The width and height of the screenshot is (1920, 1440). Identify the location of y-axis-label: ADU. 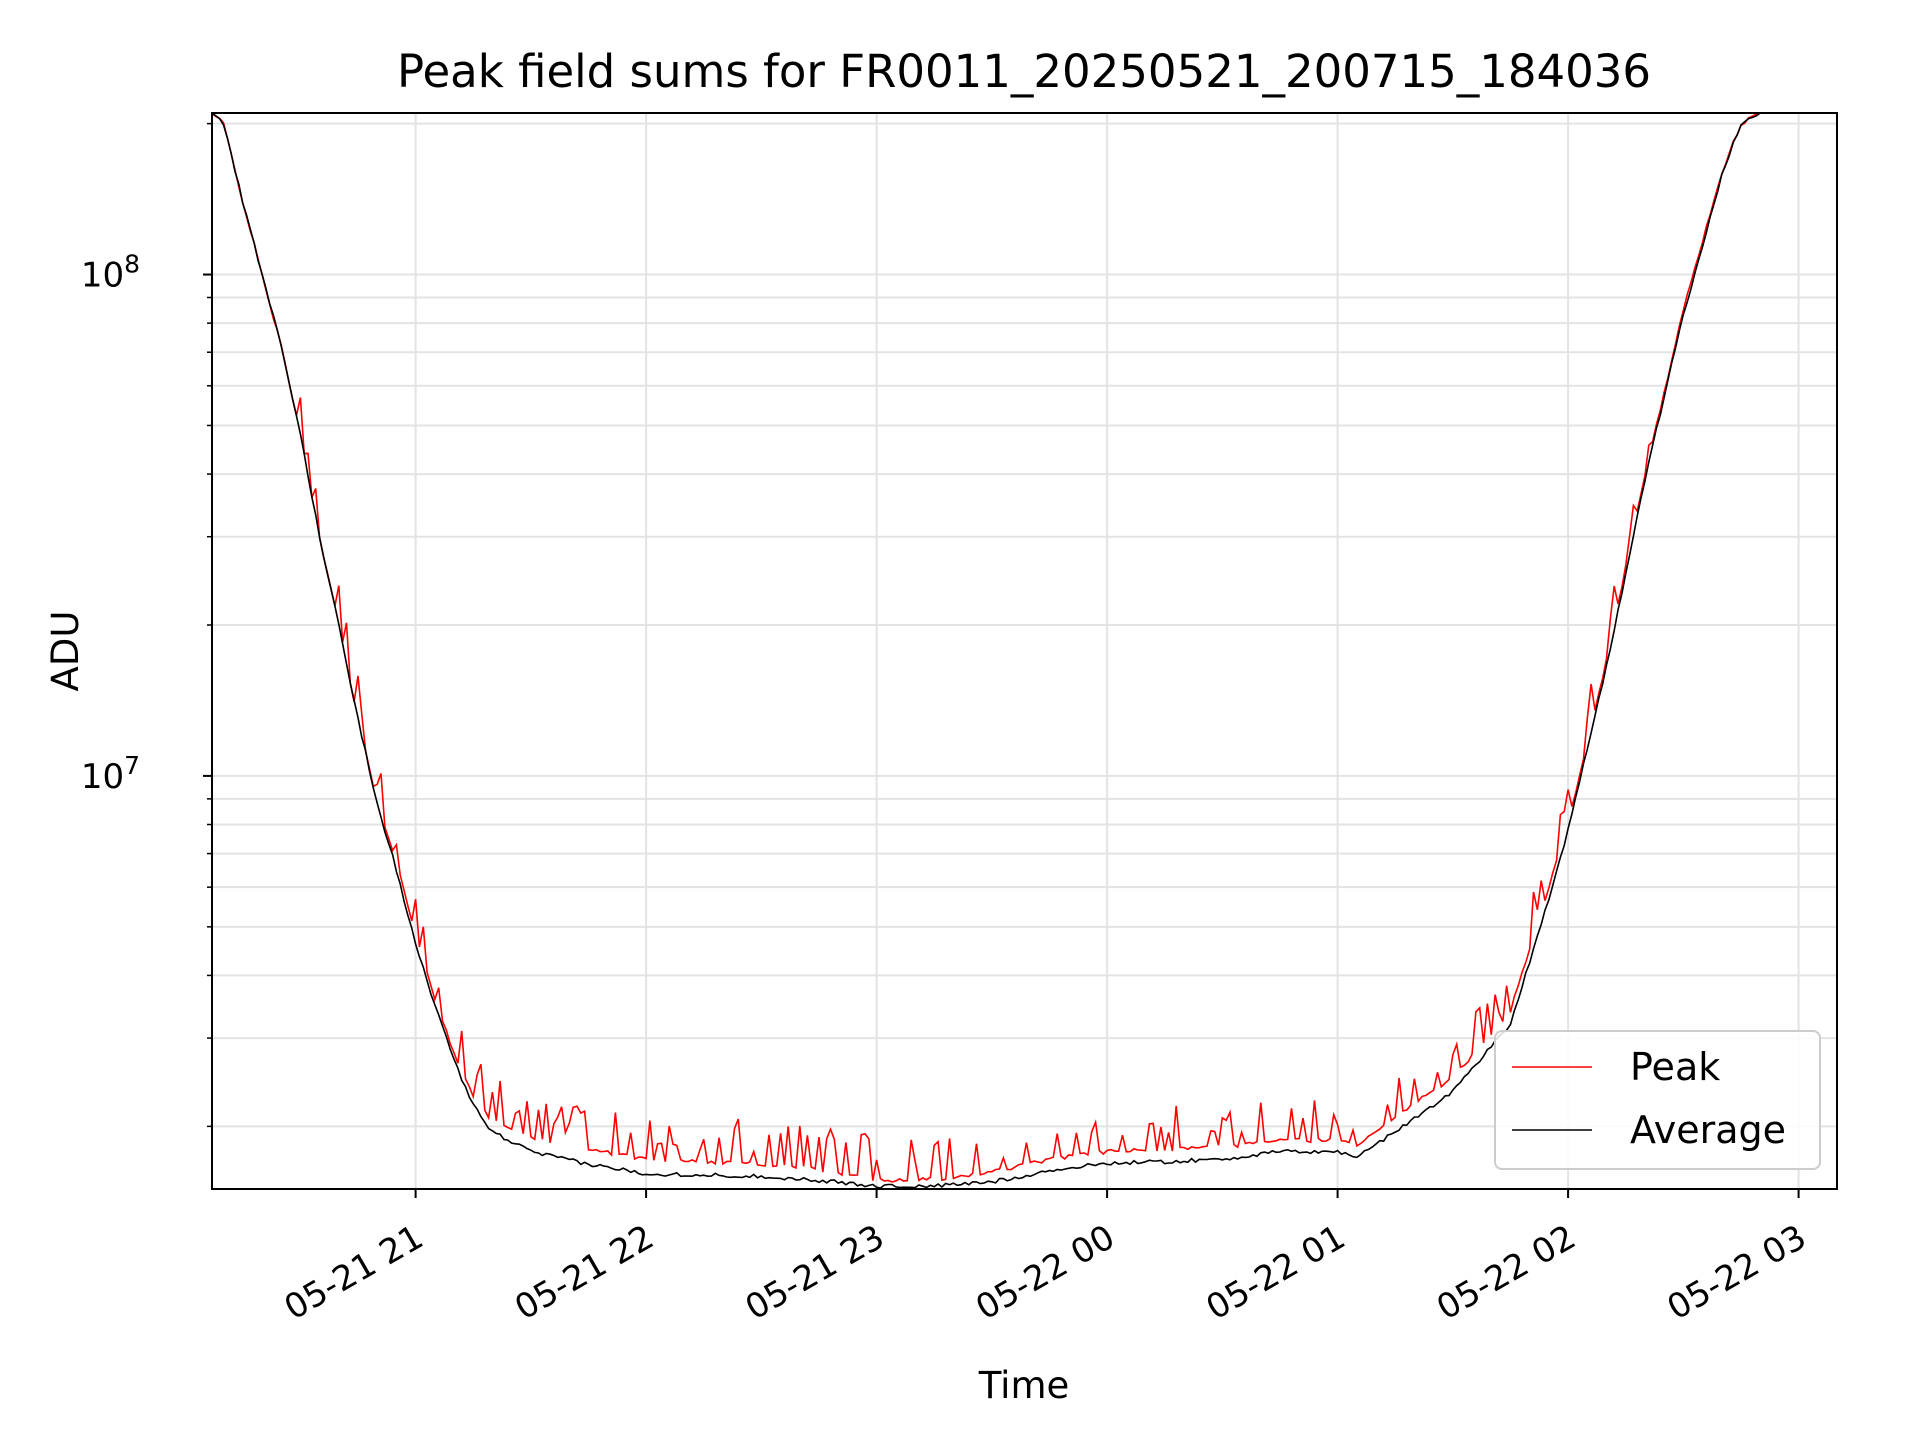
(65, 651).